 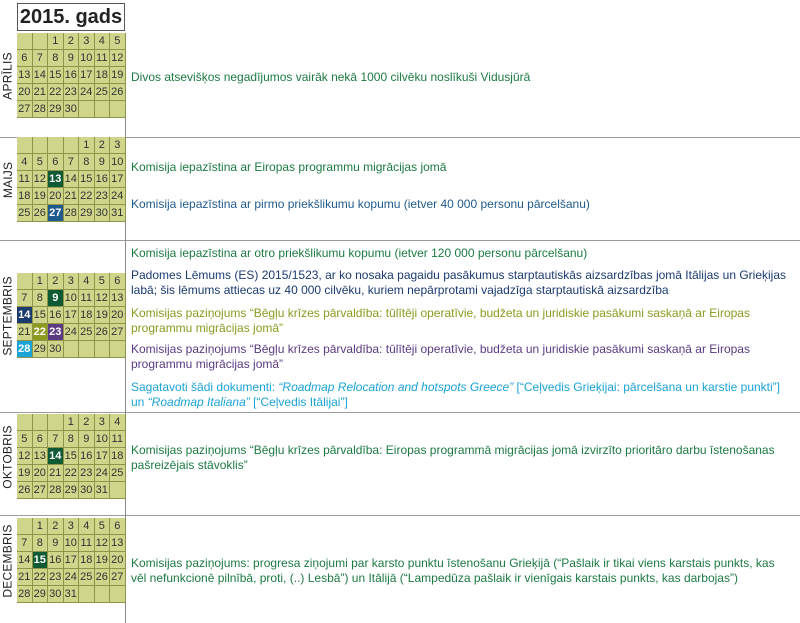 I want to click on calendar-day: 28, so click(x=71, y=213).